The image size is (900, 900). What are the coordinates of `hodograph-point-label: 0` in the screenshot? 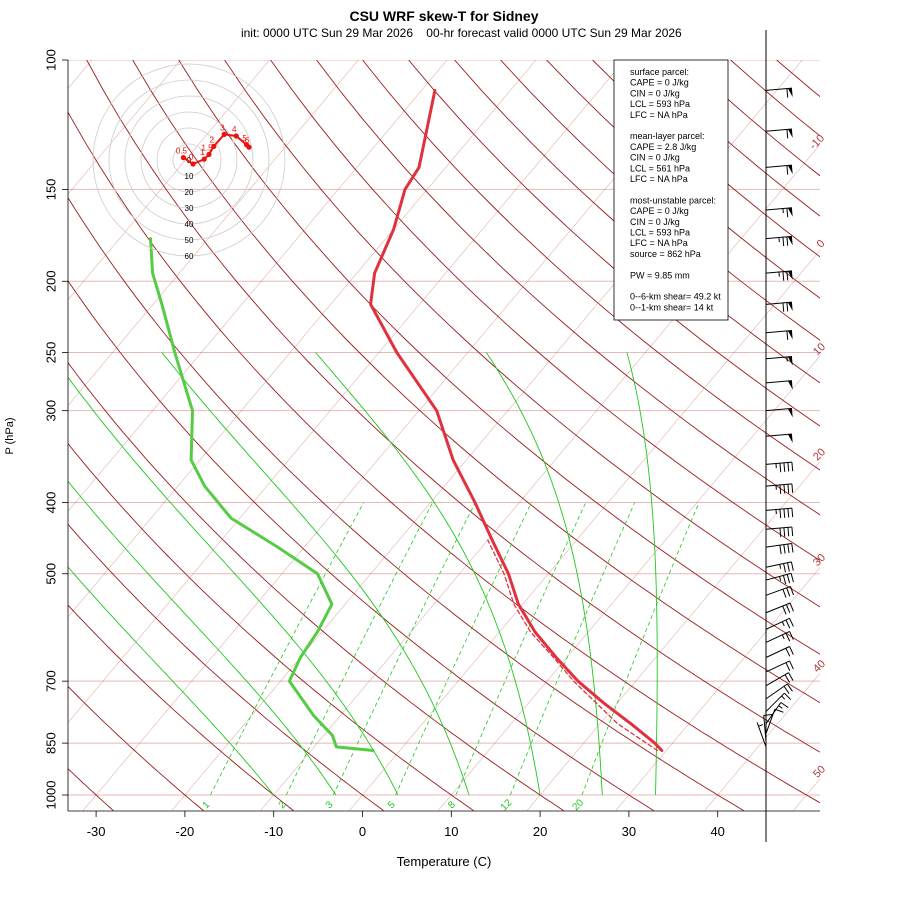 It's located at (191, 157).